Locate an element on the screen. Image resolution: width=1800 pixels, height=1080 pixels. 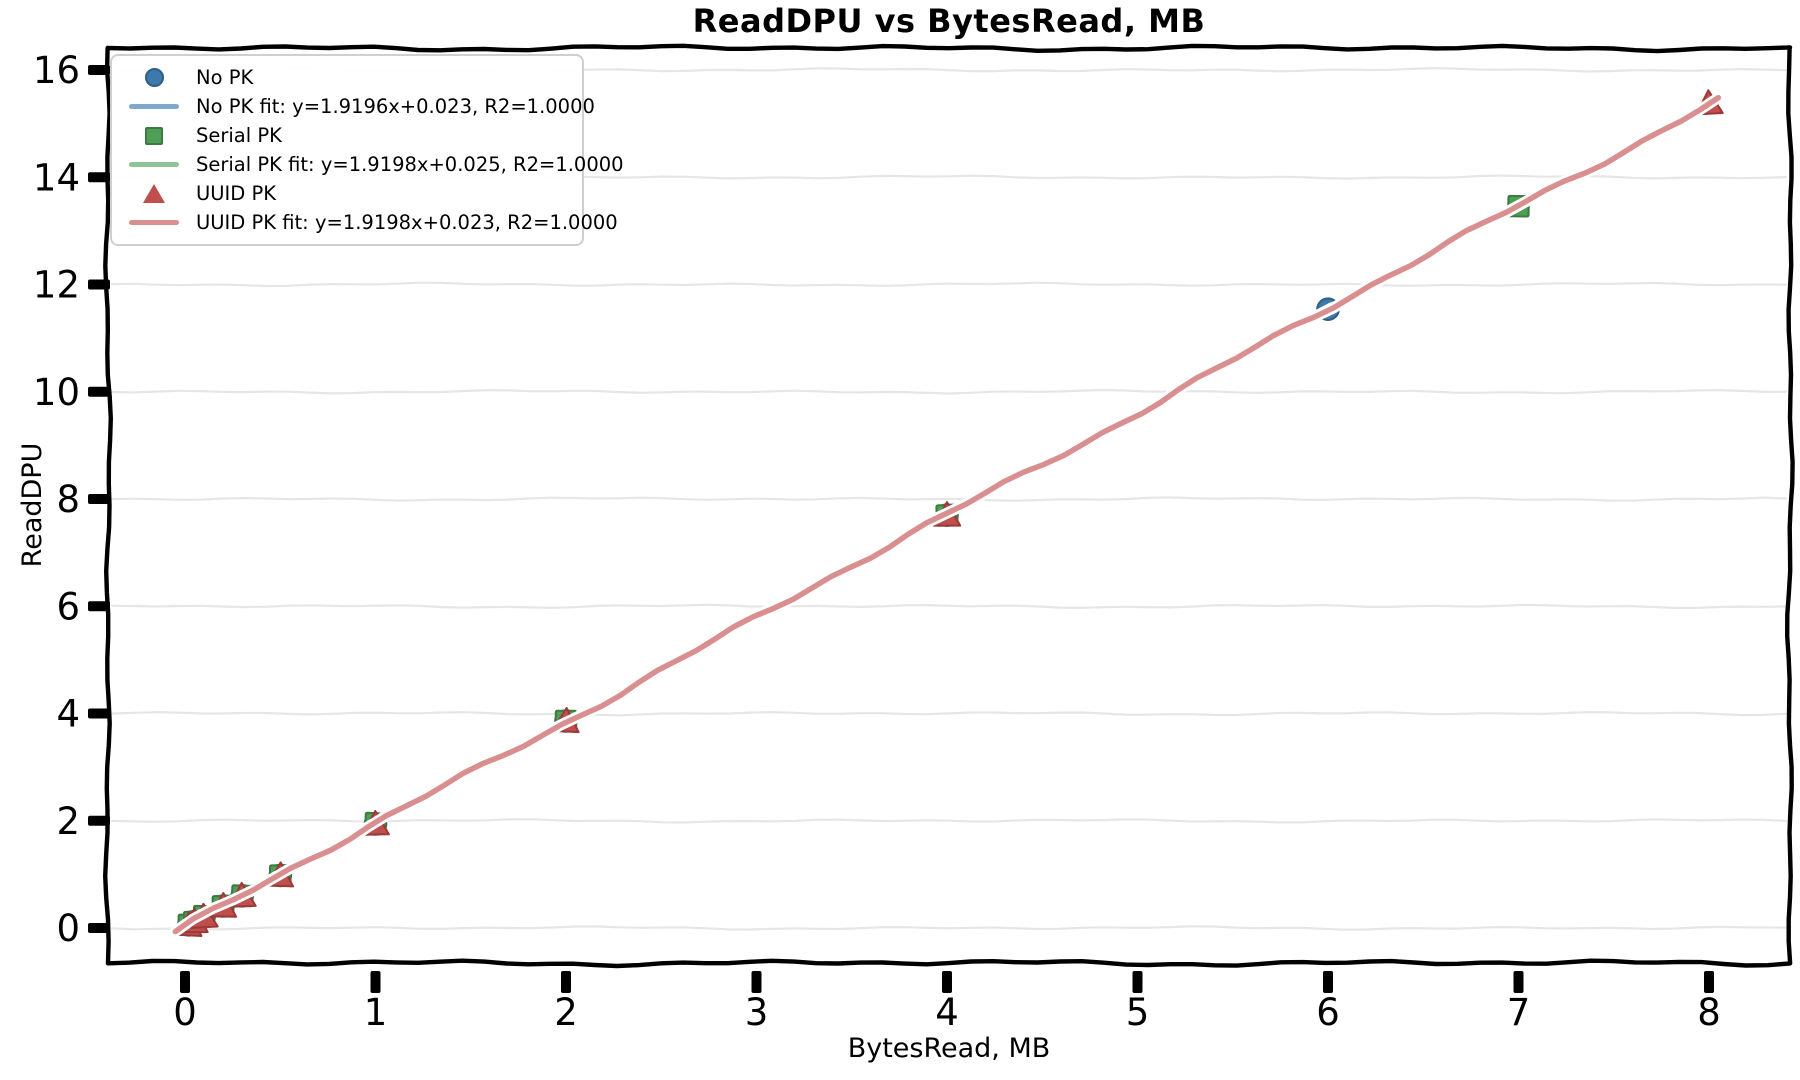
uuid-pk-marker-icon is located at coordinates (154, 193).